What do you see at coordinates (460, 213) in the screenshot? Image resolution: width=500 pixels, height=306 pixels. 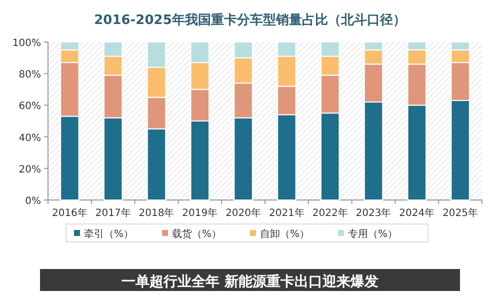 I see `x-tick-label: 2025年` at bounding box center [460, 213].